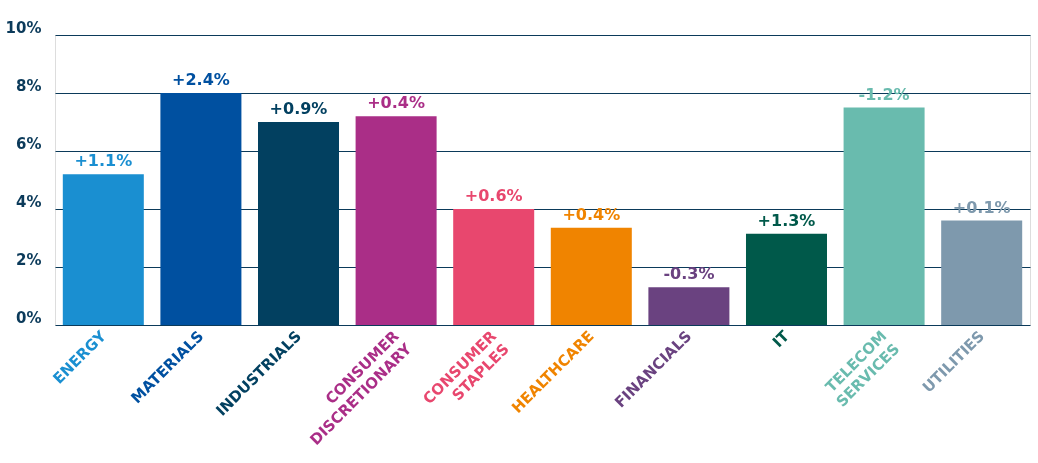  Describe the element at coordinates (781, 339) in the screenshot. I see `x-tick-label: IT` at that location.